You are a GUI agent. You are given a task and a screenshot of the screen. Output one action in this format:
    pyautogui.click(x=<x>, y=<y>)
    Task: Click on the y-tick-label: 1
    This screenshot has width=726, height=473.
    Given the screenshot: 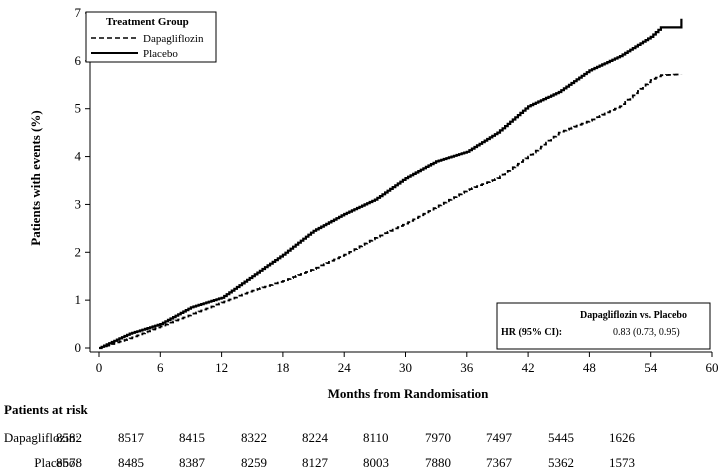 What is the action you would take?
    pyautogui.click(x=78, y=299)
    